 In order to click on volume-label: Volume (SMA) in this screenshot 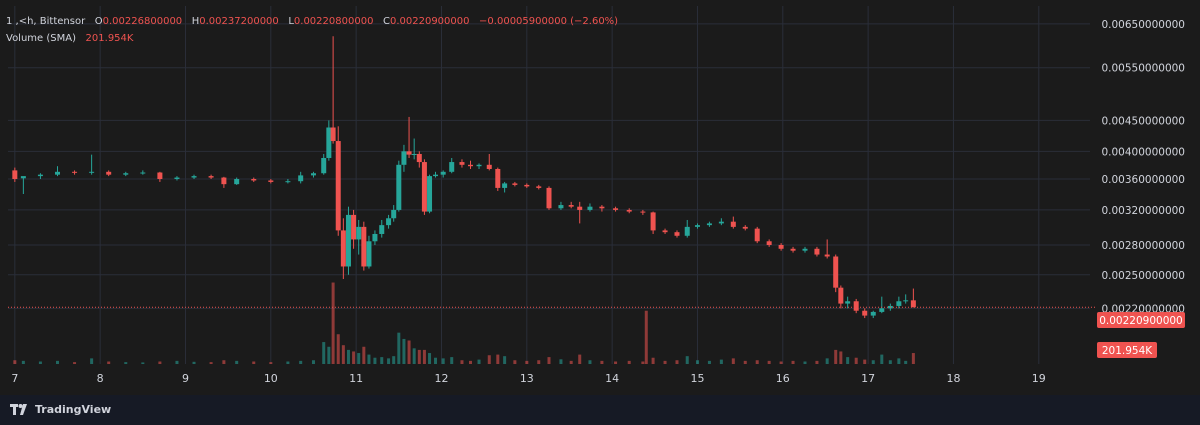, I will do `click(41, 38)`.